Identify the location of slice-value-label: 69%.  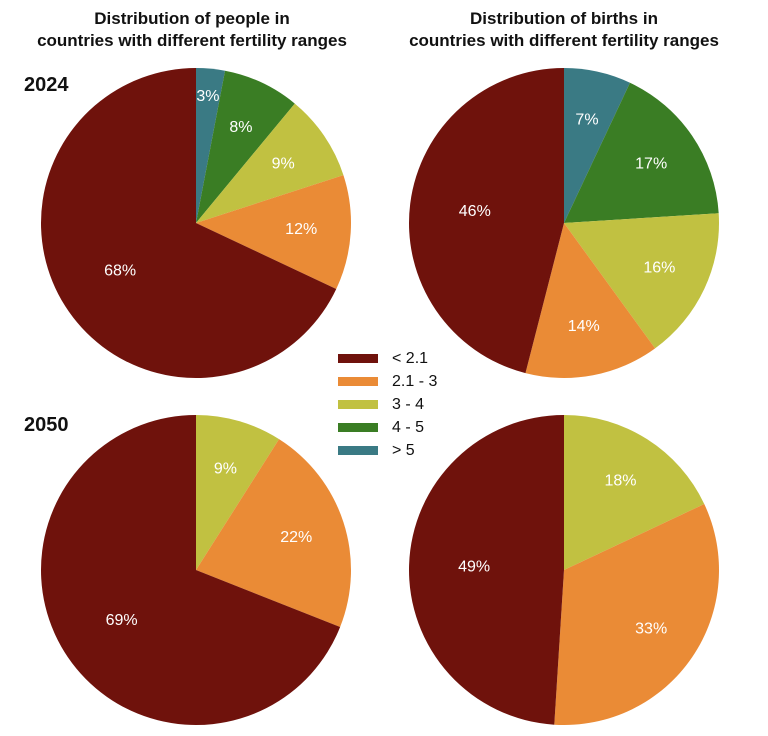
(122, 620).